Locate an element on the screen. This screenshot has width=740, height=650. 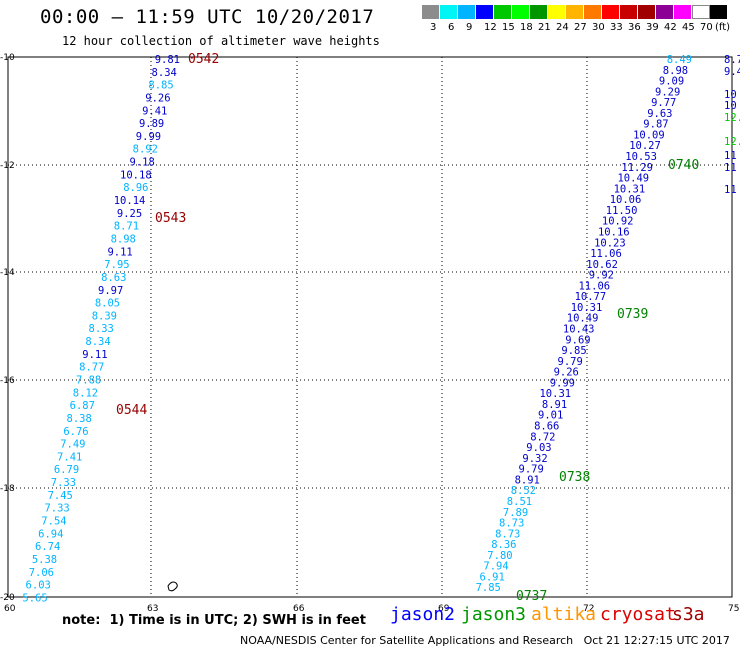
legend-tick-label: 3 is located at coordinates (433, 27).